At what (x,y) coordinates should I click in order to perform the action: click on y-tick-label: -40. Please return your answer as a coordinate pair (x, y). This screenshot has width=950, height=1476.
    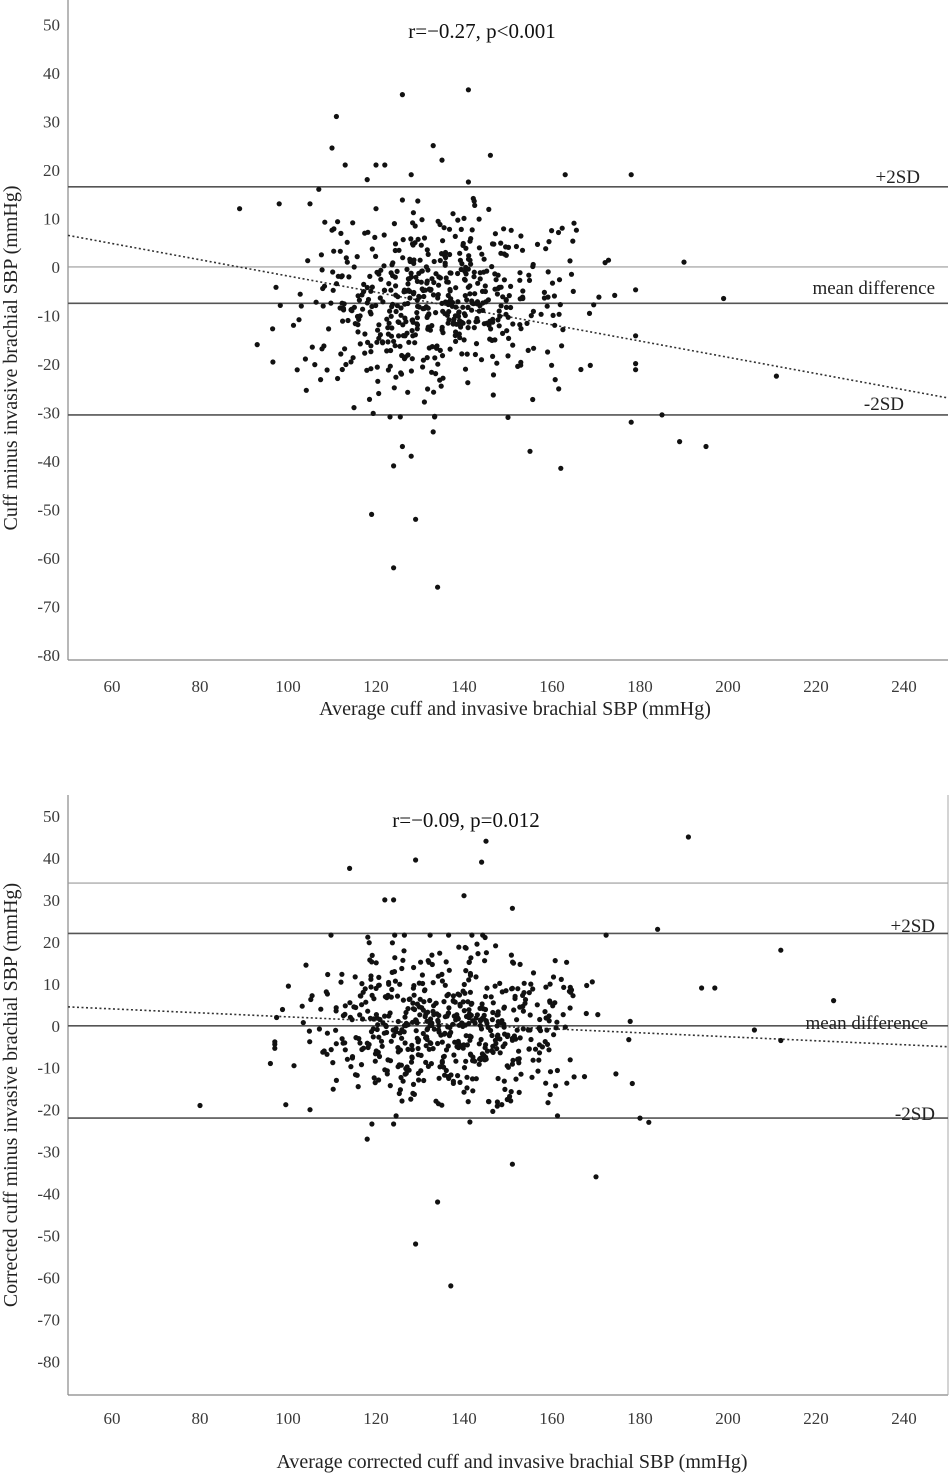
    Looking at the image, I should click on (48, 1194).